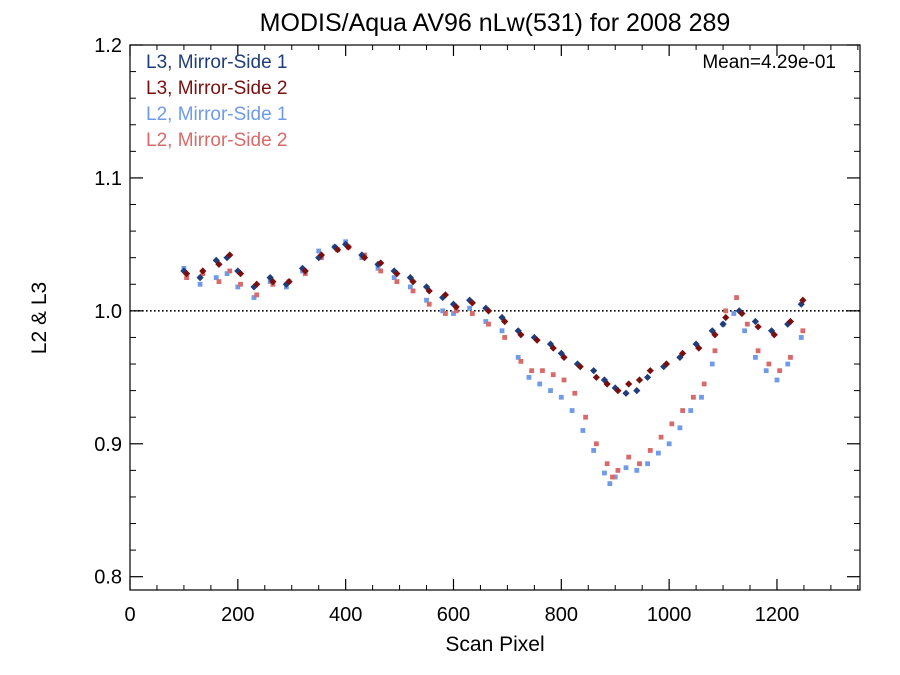 The height and width of the screenshot is (675, 900). What do you see at coordinates (217, 88) in the screenshot?
I see `legend-entry: L3, Mirror-Side 2` at bounding box center [217, 88].